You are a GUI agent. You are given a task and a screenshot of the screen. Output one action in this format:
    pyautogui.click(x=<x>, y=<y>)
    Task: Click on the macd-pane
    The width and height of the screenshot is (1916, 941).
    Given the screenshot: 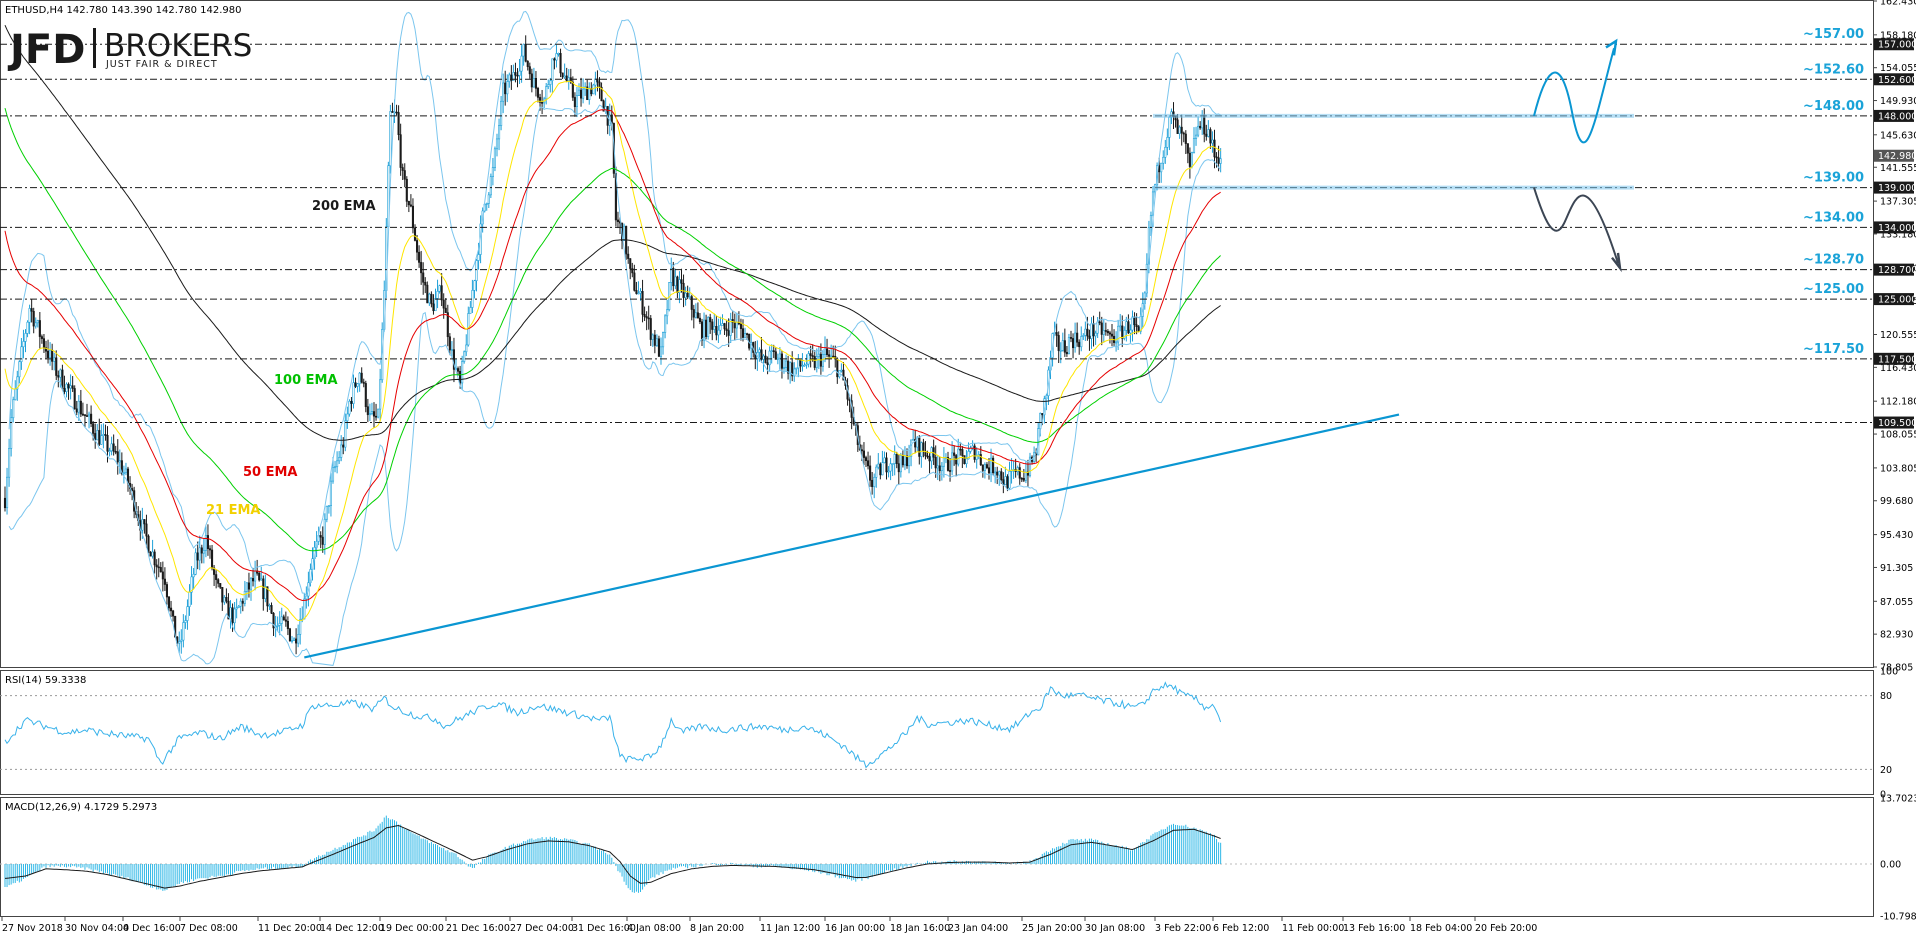 What is the action you would take?
    pyautogui.click(x=936, y=854)
    